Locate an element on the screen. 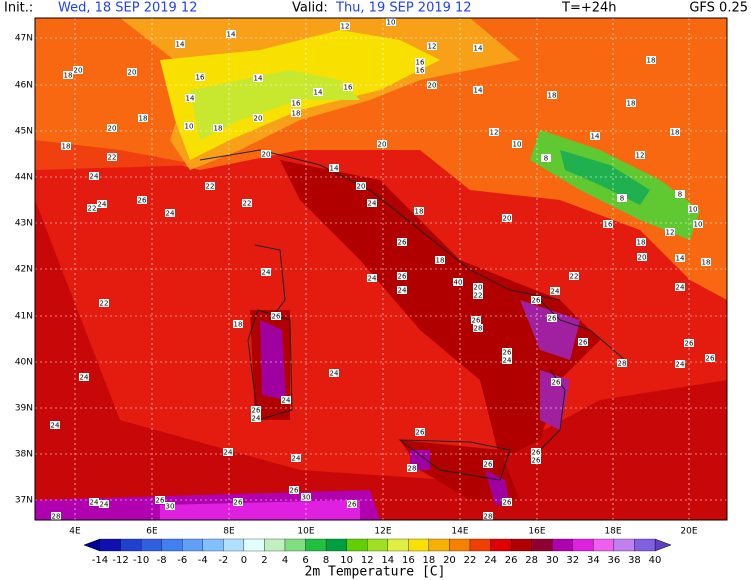 The image size is (751, 580). lon-label: 4E is located at coordinates (75, 532).